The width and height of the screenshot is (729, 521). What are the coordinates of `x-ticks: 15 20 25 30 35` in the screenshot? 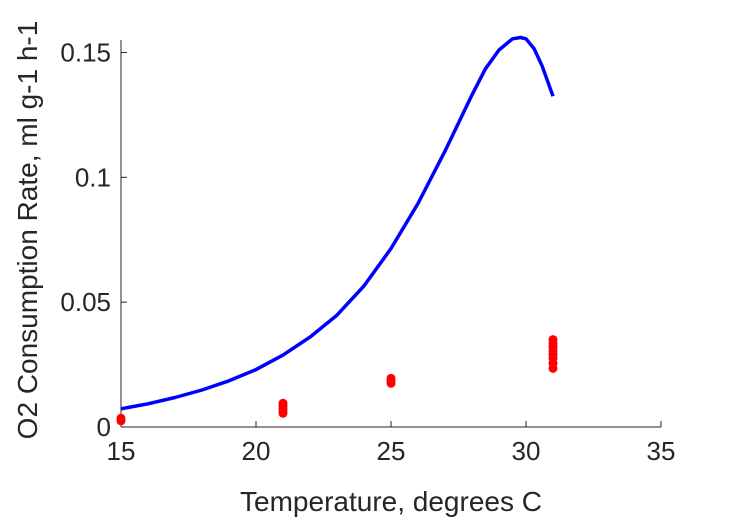 It's located at (391, 443).